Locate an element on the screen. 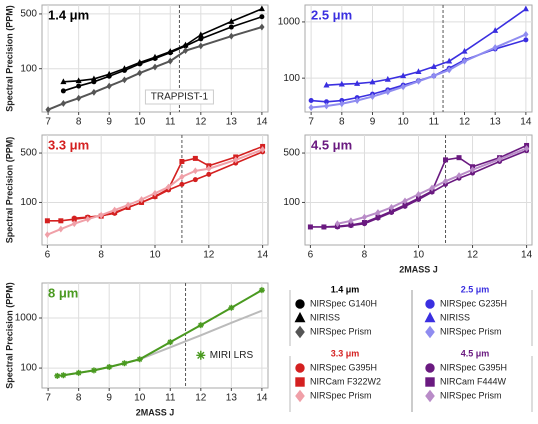 This screenshot has width=538, height=424. legend-header: 4.5 μm is located at coordinates (475, 353).